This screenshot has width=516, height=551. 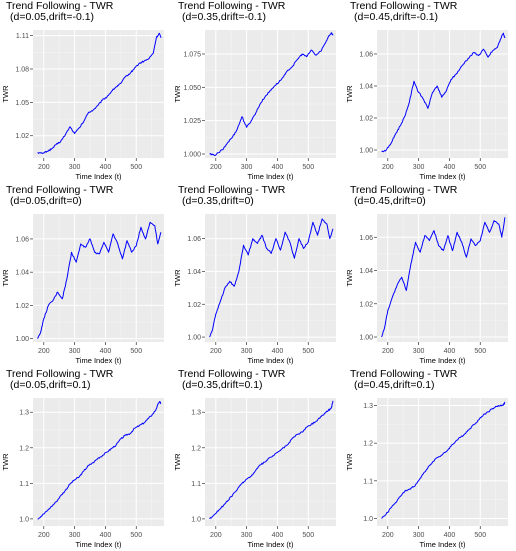 I want to click on y-tick-label: 1.00, so click(x=22, y=339).